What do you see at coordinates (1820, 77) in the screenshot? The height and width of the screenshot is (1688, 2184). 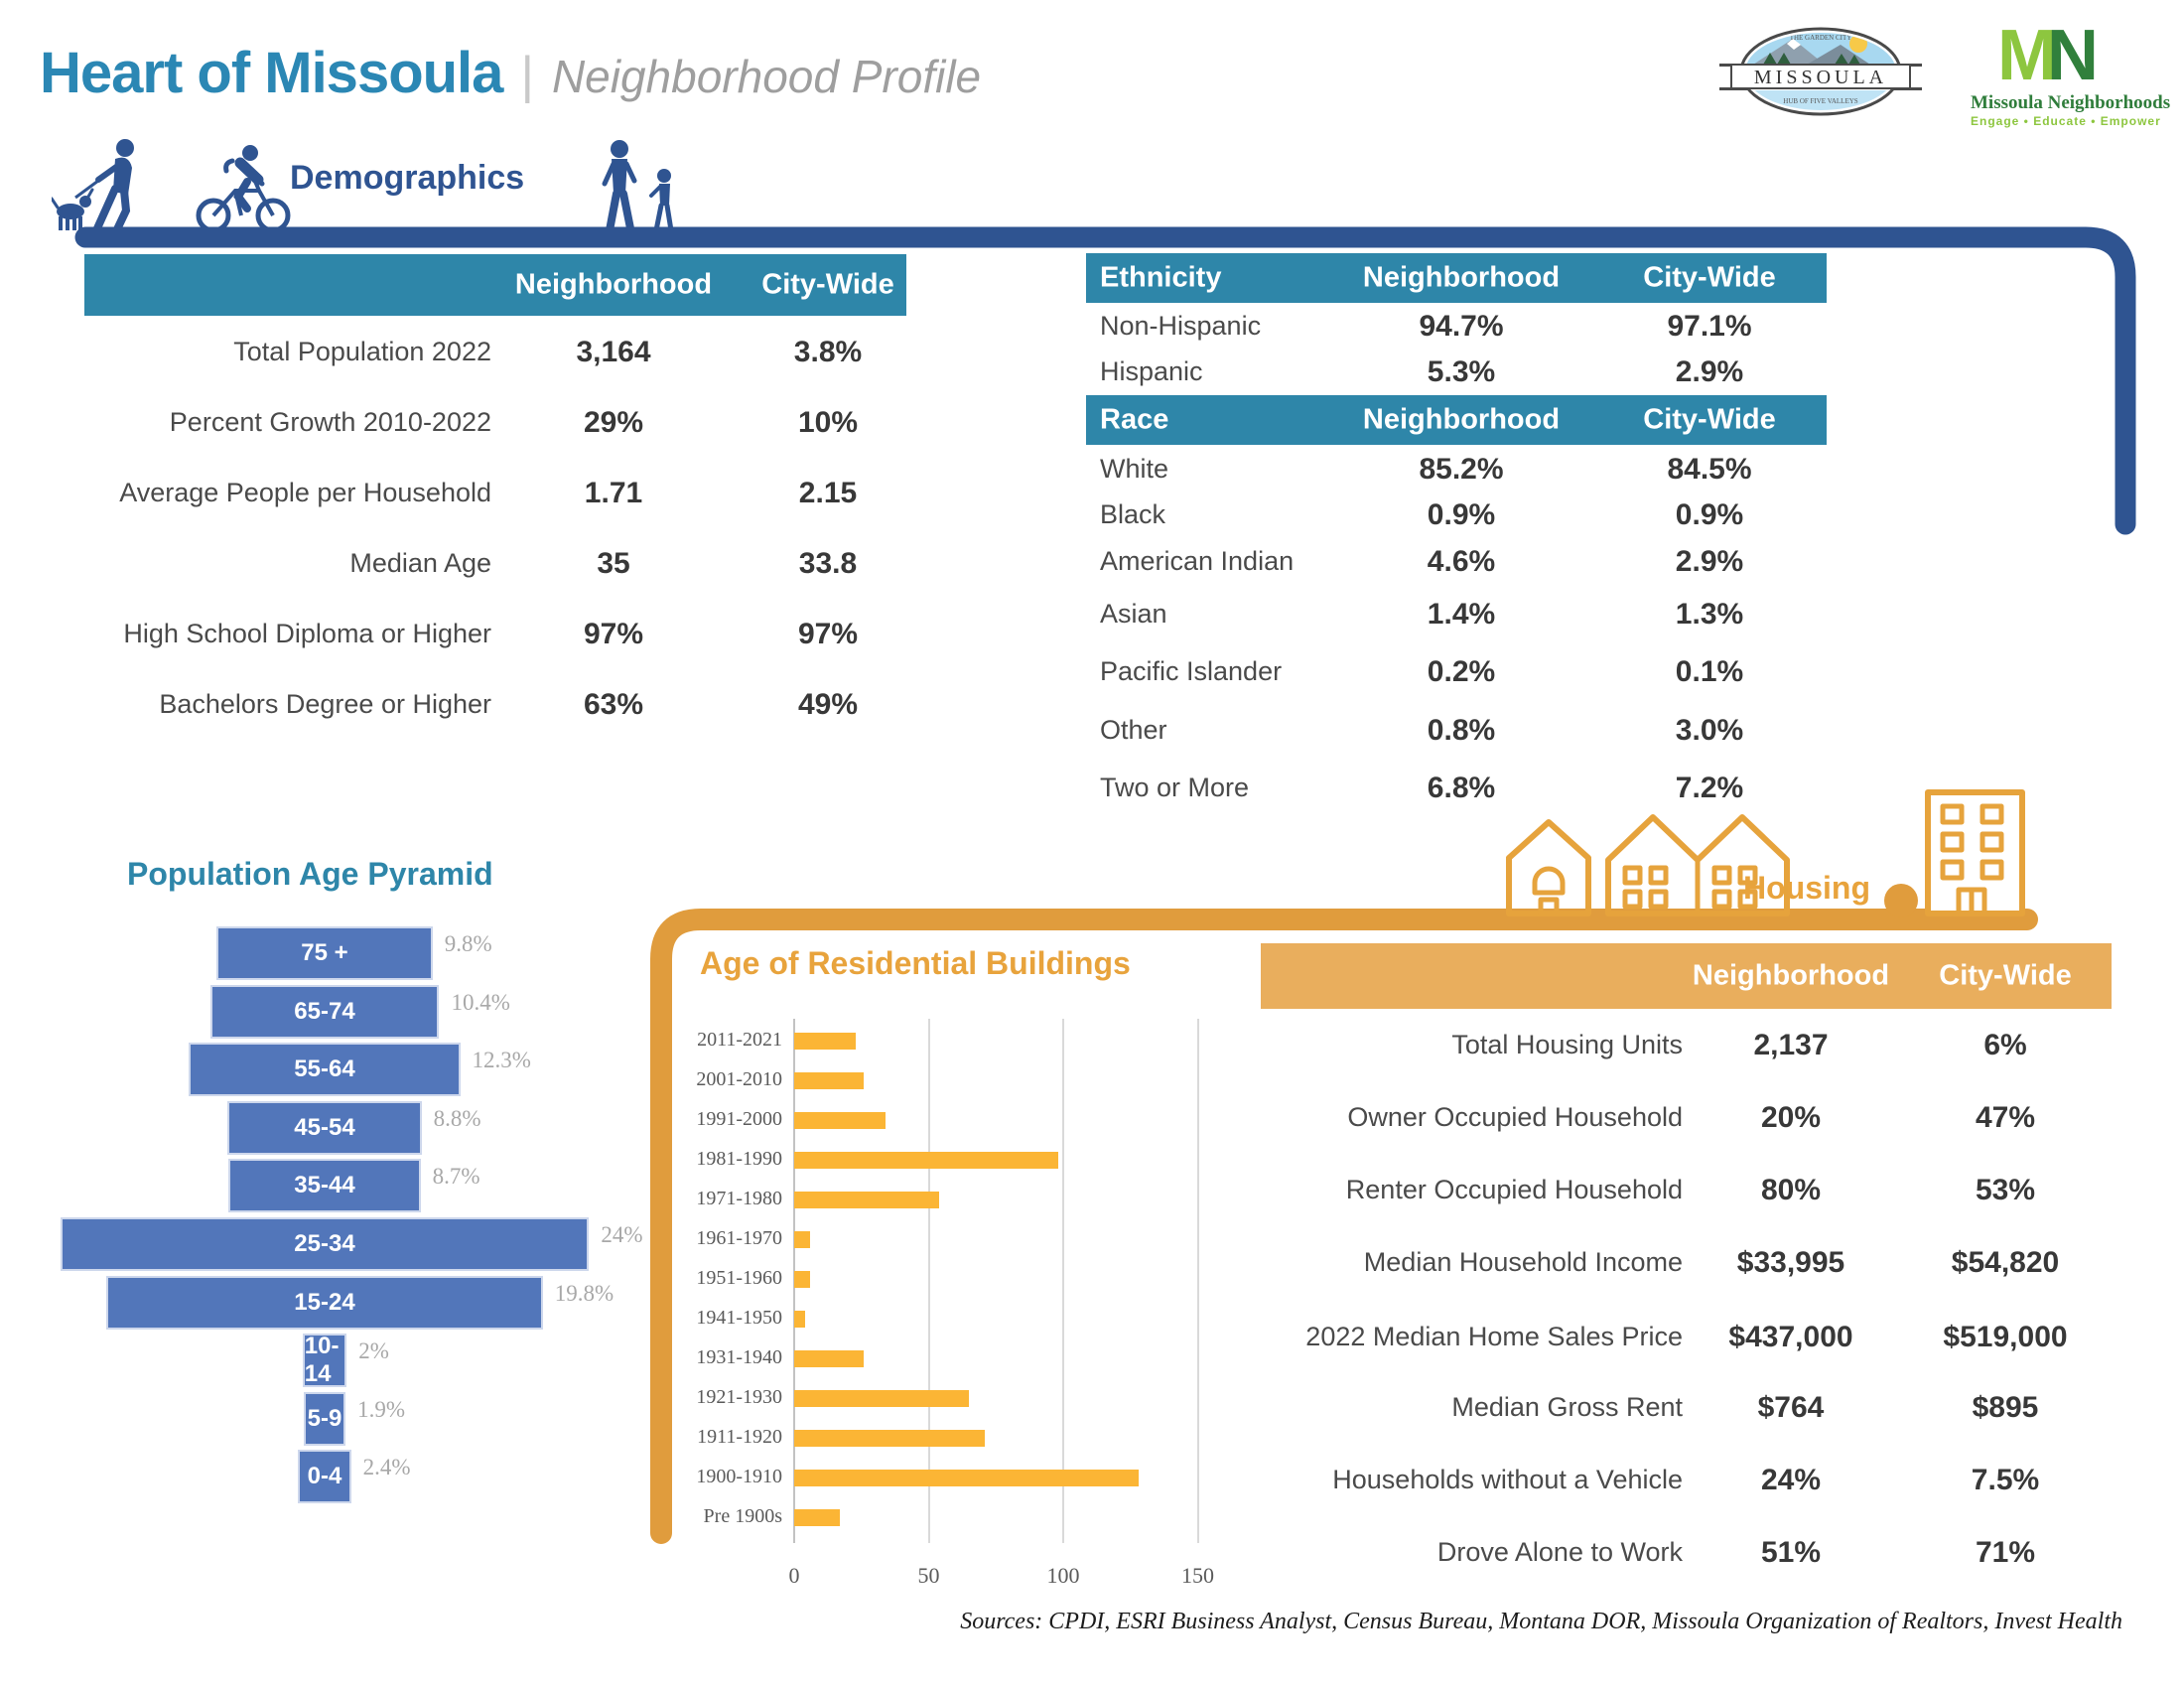 I see `logo-city-name: MISSOULA` at bounding box center [1820, 77].